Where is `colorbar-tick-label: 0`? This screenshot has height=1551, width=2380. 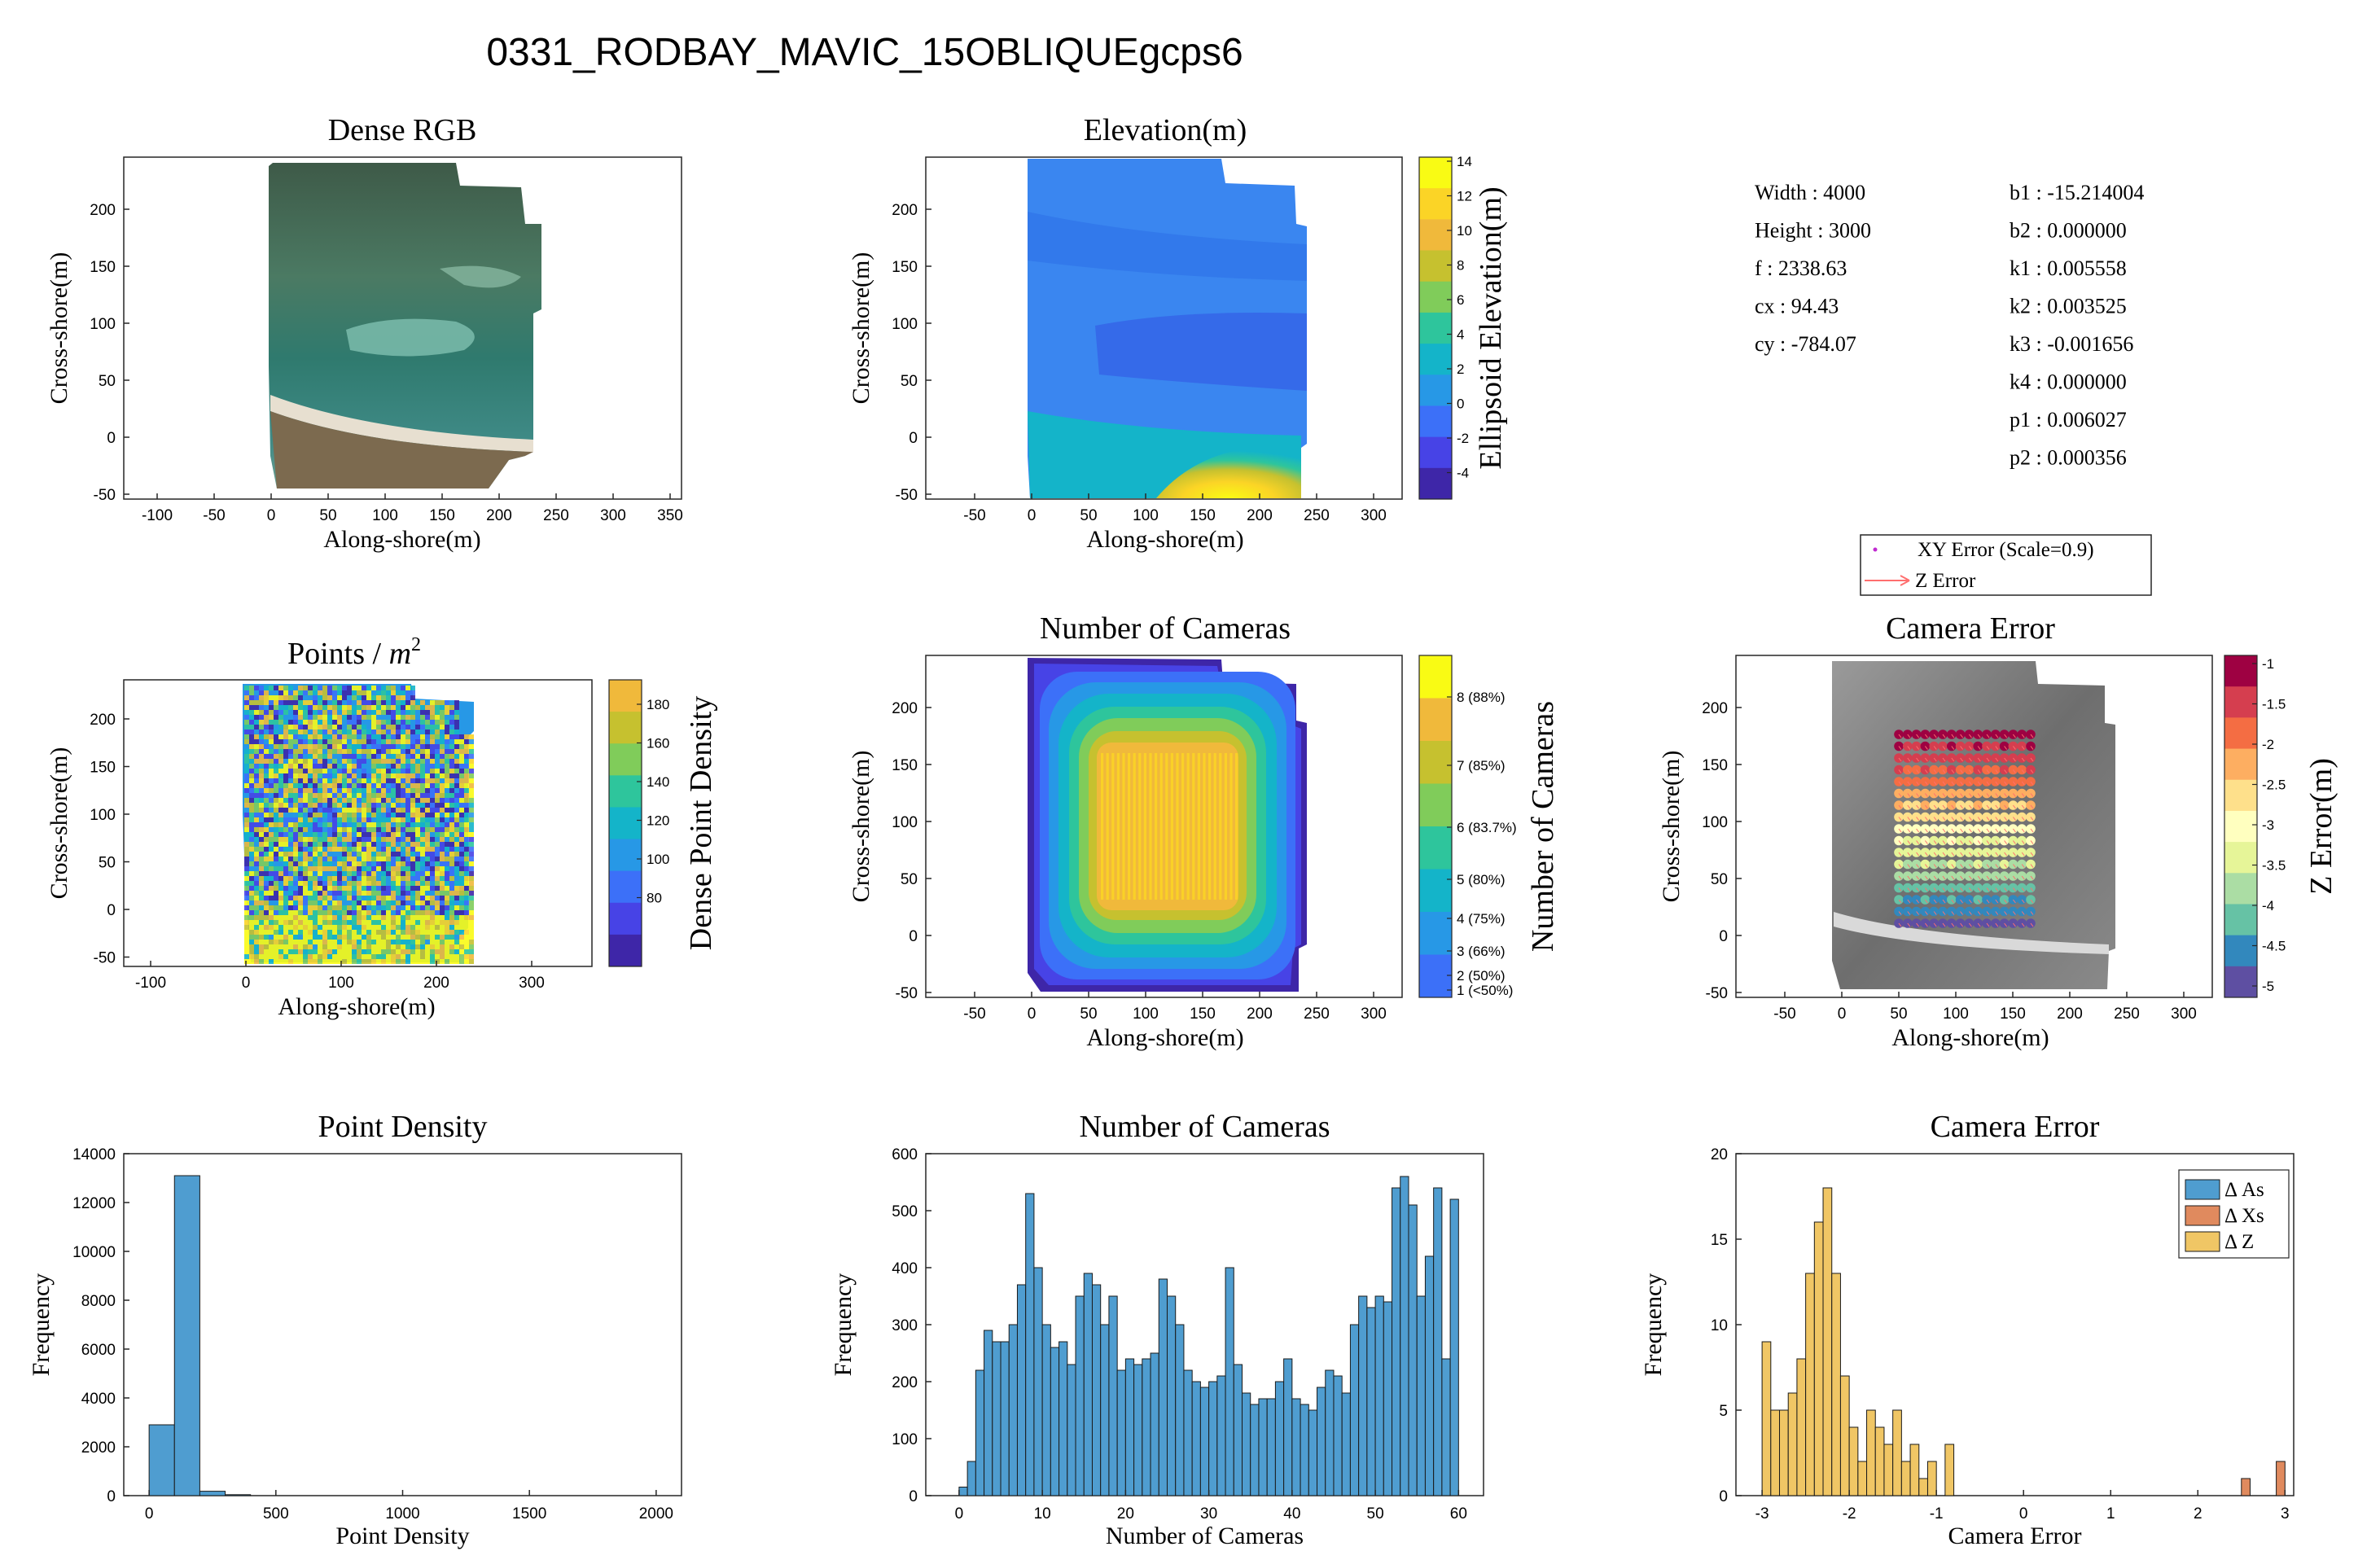 colorbar-tick-label: 0 is located at coordinates (1460, 404).